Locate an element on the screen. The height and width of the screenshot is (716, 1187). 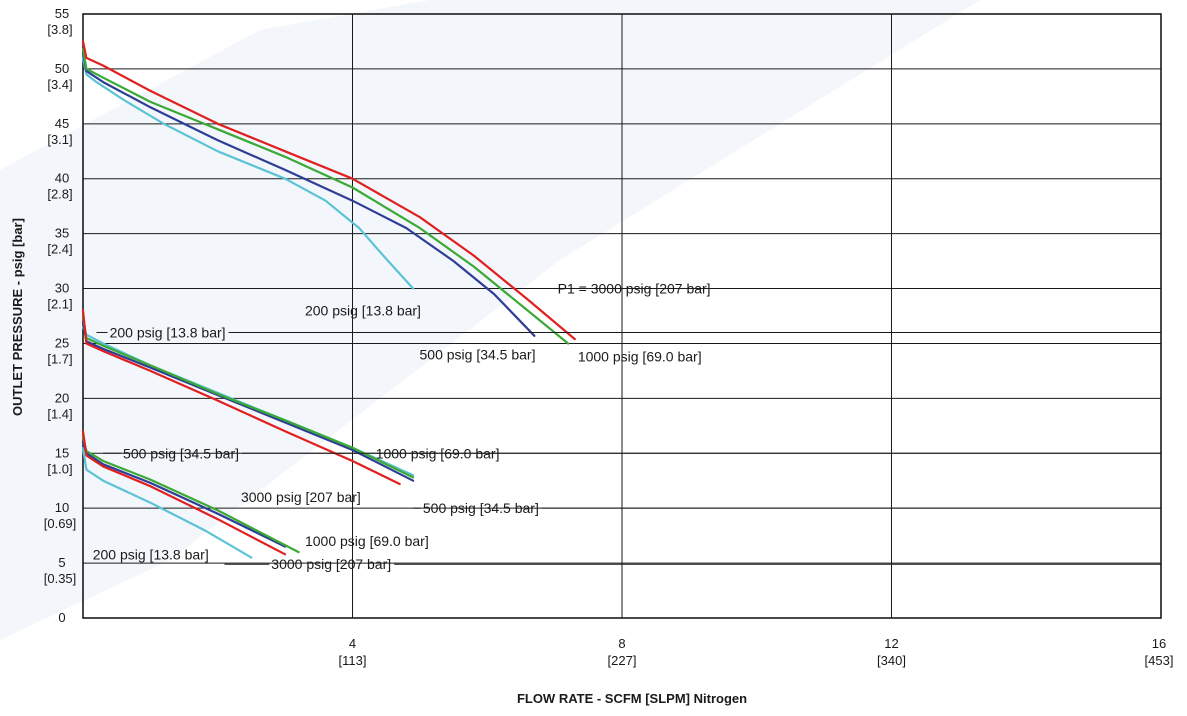
y-tick-label: 40 is located at coordinates (62, 178).